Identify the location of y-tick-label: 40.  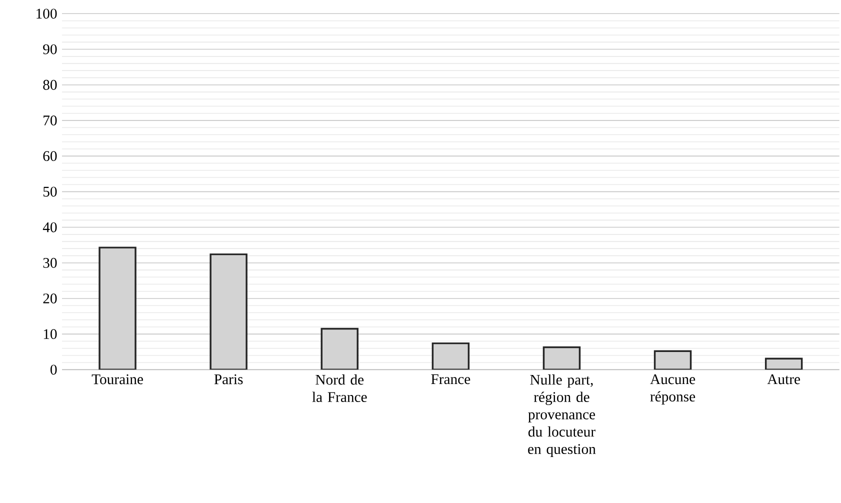
(49, 227).